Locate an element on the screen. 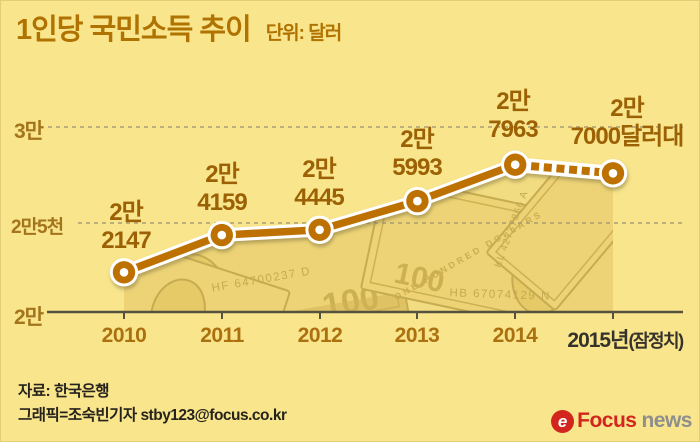 The width and height of the screenshot is (700, 442). page-title: 1인당 국민소득 추이 is located at coordinates (134, 30).